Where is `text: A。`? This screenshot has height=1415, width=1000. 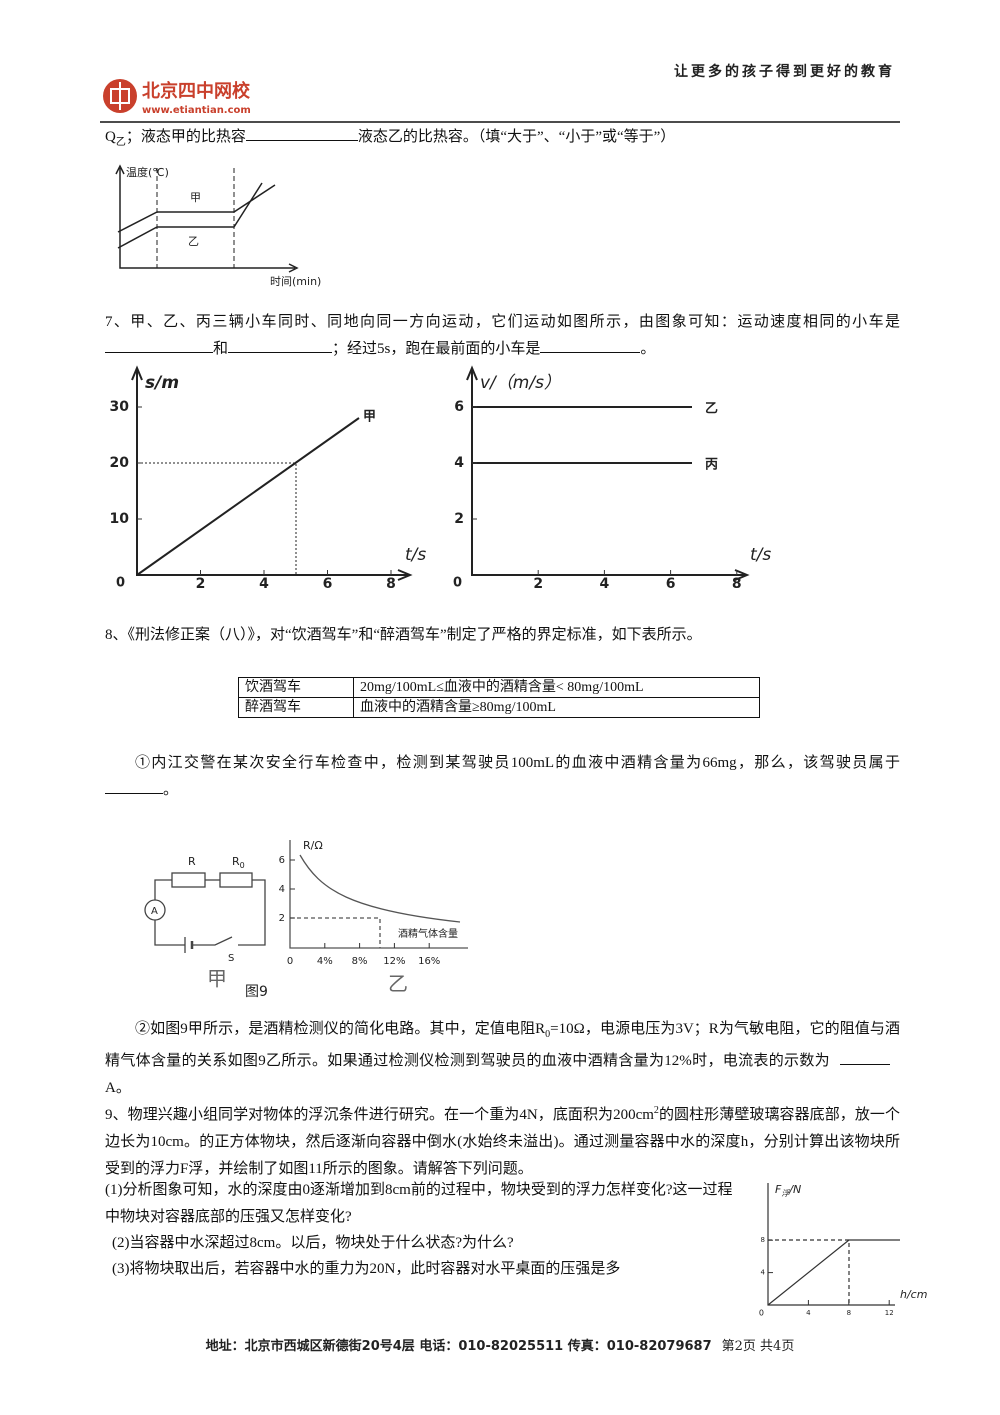
text: A。 is located at coordinates (118, 1088).